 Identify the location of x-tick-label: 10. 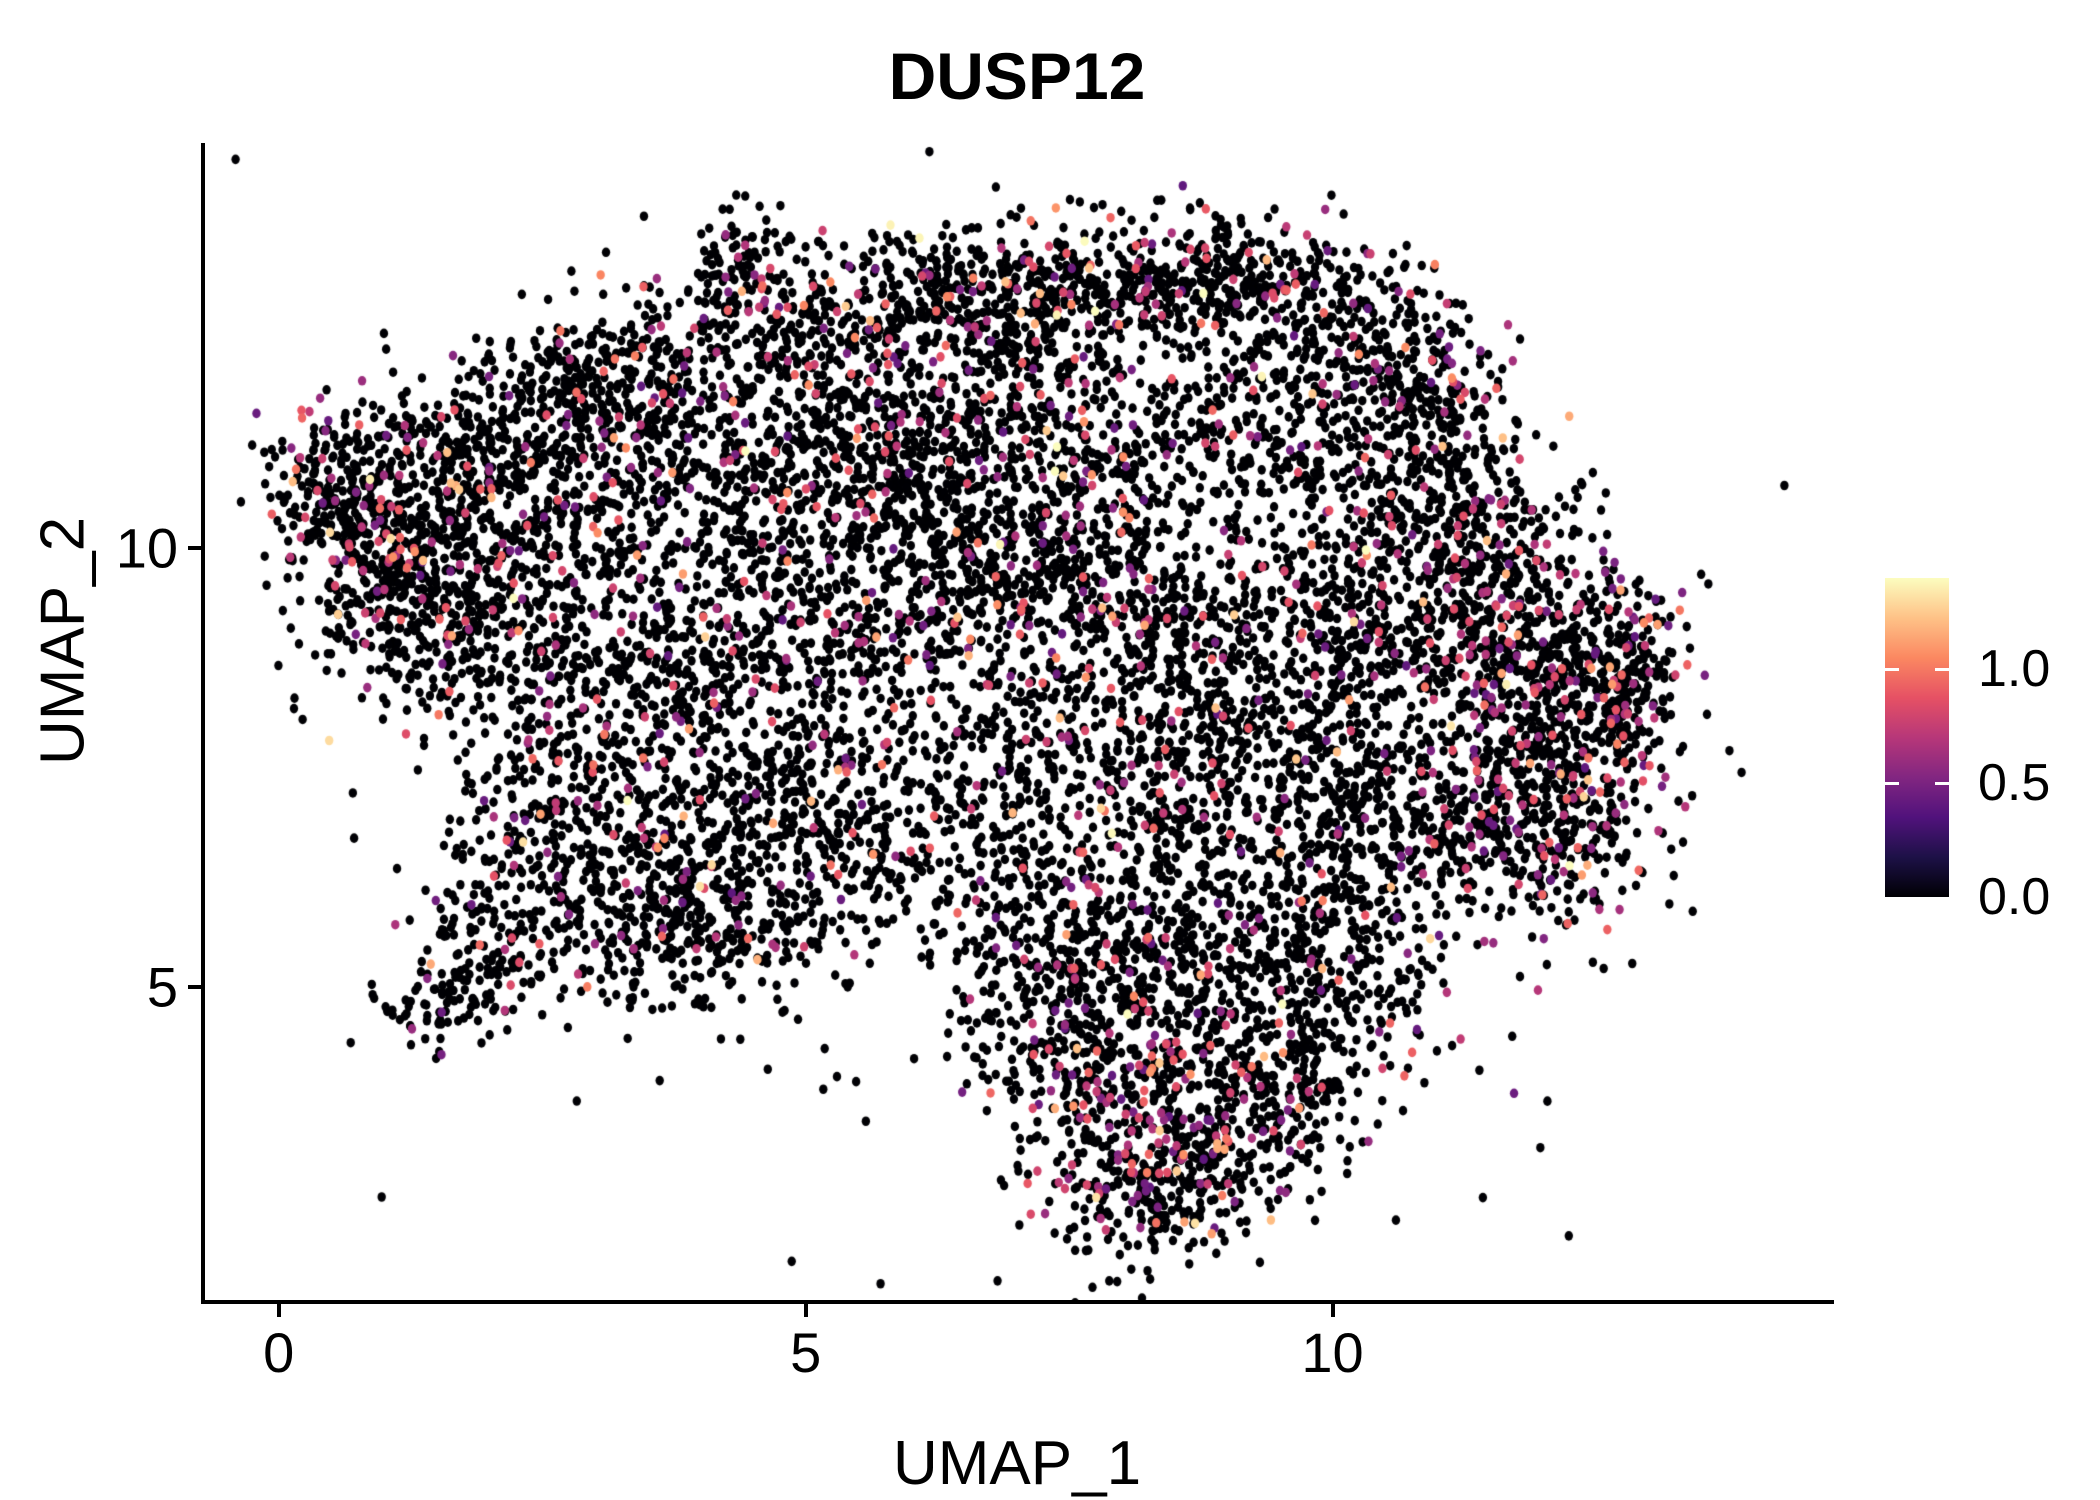
(1332, 1352).